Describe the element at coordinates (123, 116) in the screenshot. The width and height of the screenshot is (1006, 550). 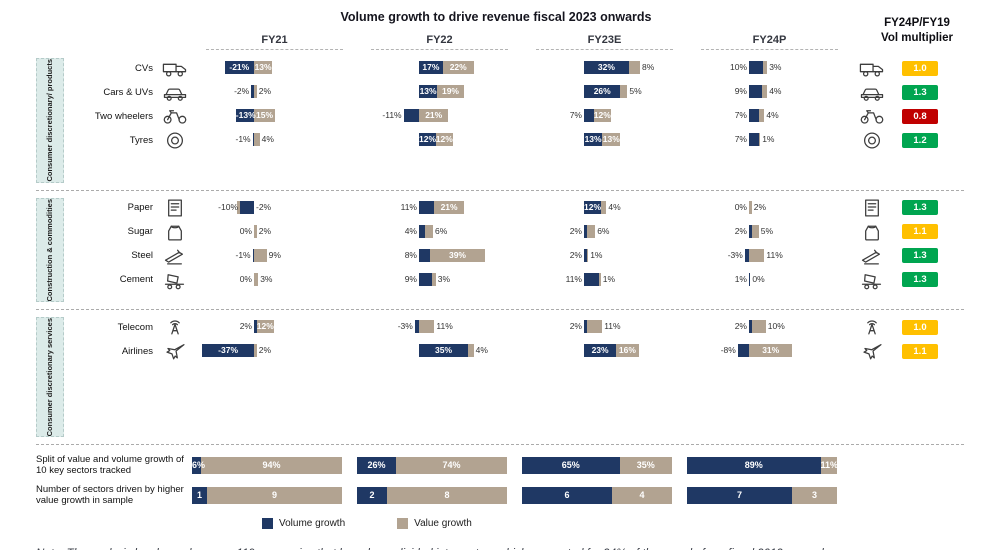
I see `sector-name: Two wheelers` at that location.